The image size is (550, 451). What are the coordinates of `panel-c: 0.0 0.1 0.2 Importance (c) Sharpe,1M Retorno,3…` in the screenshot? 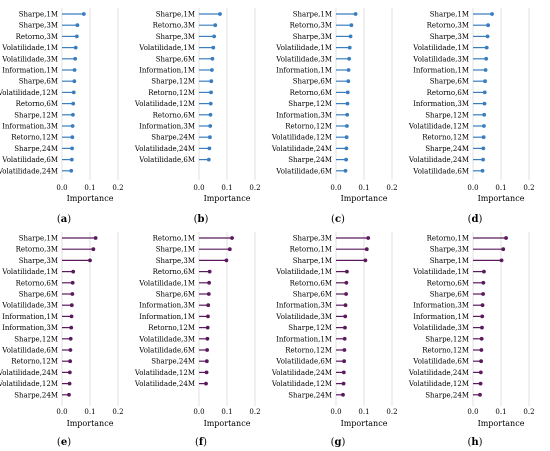 It's located at (334, 116).